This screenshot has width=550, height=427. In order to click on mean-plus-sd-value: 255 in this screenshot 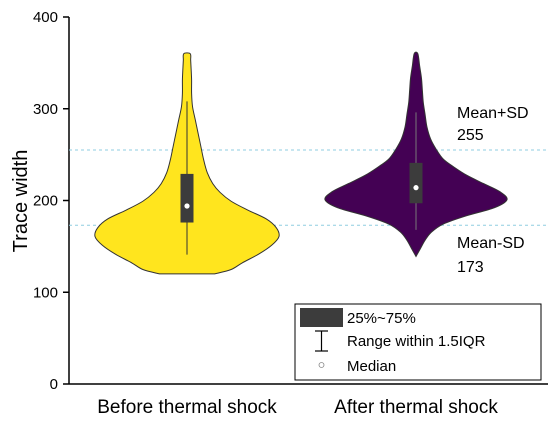, I will do `click(470, 135)`.